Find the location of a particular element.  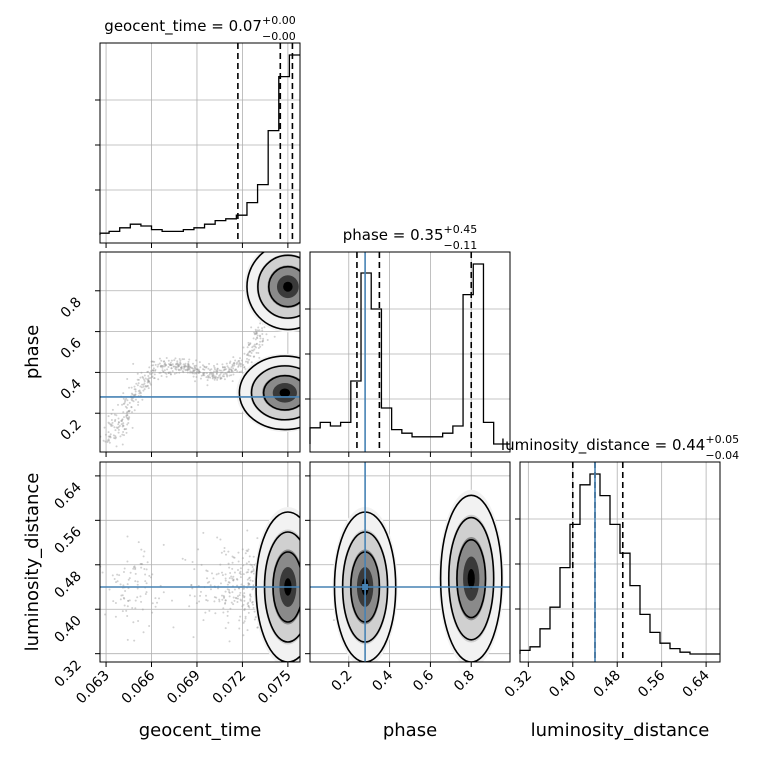

panel-title-phase: phase = 0.35+0.45 is located at coordinates (410, 233).